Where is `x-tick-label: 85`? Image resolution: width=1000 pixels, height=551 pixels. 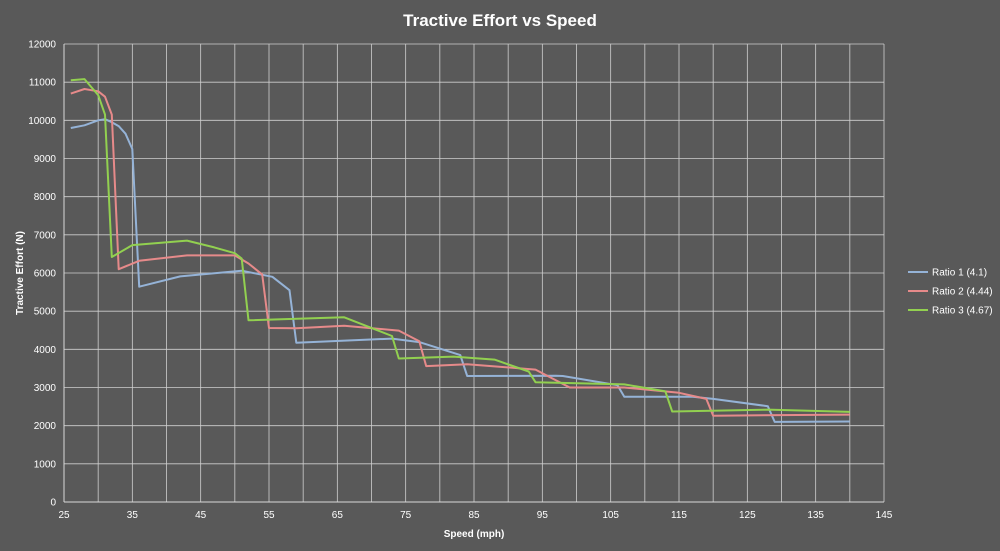 x-tick-label: 85 is located at coordinates (474, 515).